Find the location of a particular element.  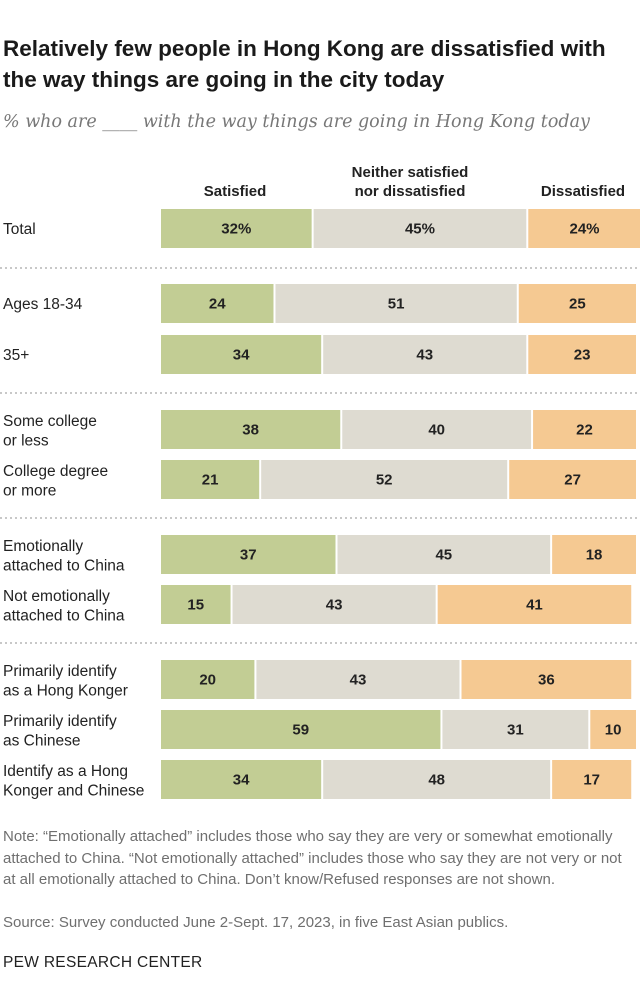

value-label-satisfied-2-0: 38 is located at coordinates (250, 430).